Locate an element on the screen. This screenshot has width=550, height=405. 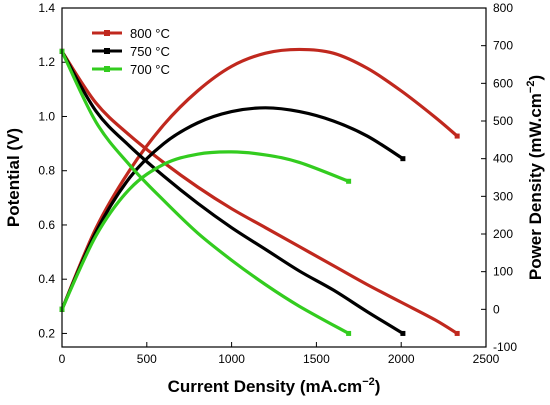
y-right-tick-label: 700 is located at coordinates (503, 46).